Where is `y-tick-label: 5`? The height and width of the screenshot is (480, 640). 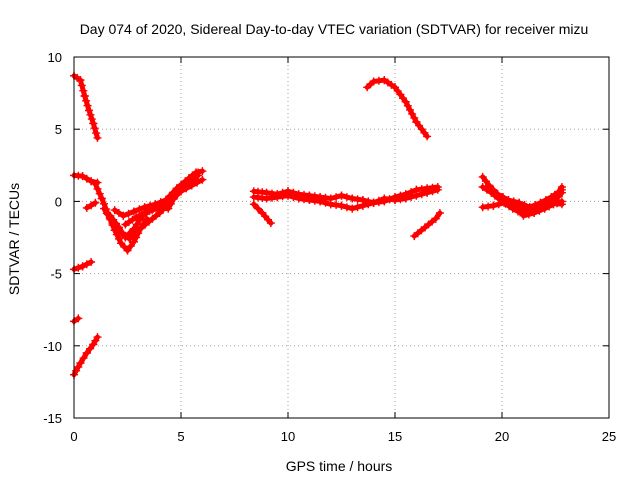 y-tick-label: 5 is located at coordinates (58, 129).